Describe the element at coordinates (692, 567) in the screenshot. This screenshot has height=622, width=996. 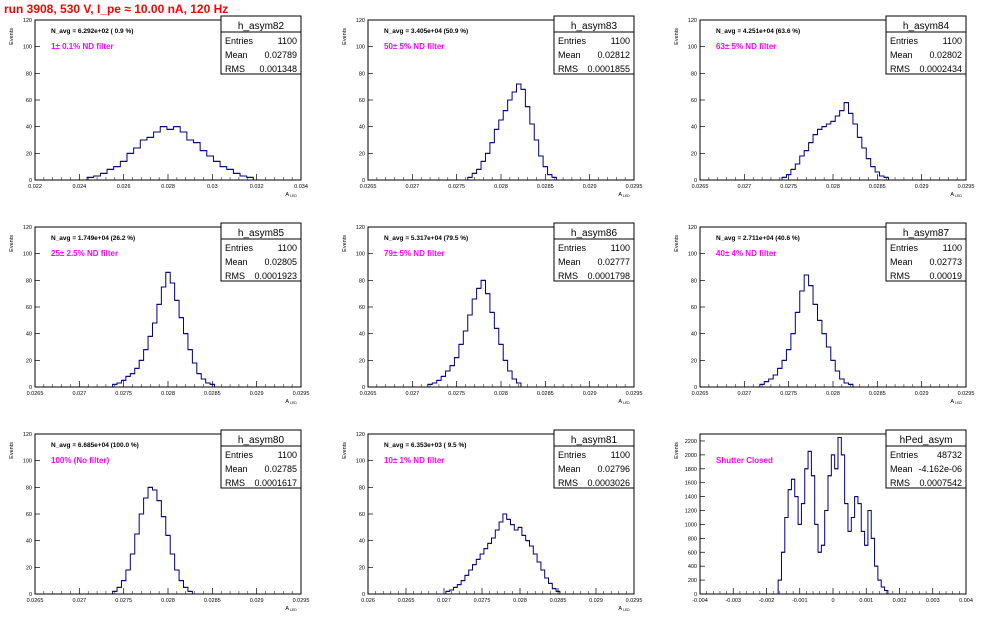
I see `y-tick-label: 400` at that location.